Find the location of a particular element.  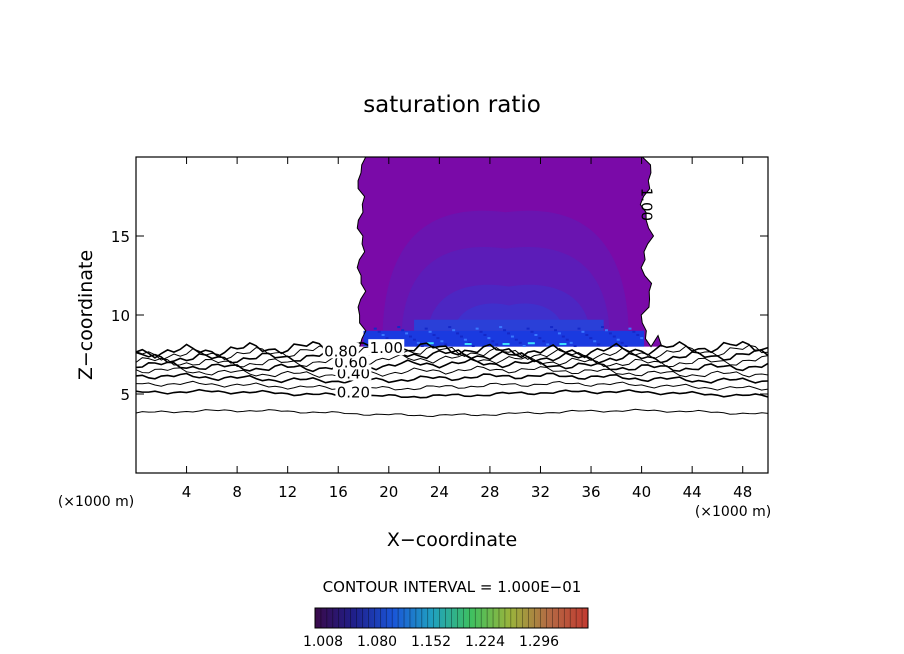

colorbar-tick-labels: 1.008 1.080 1.152 1.224 1.296 is located at coordinates (431, 642).